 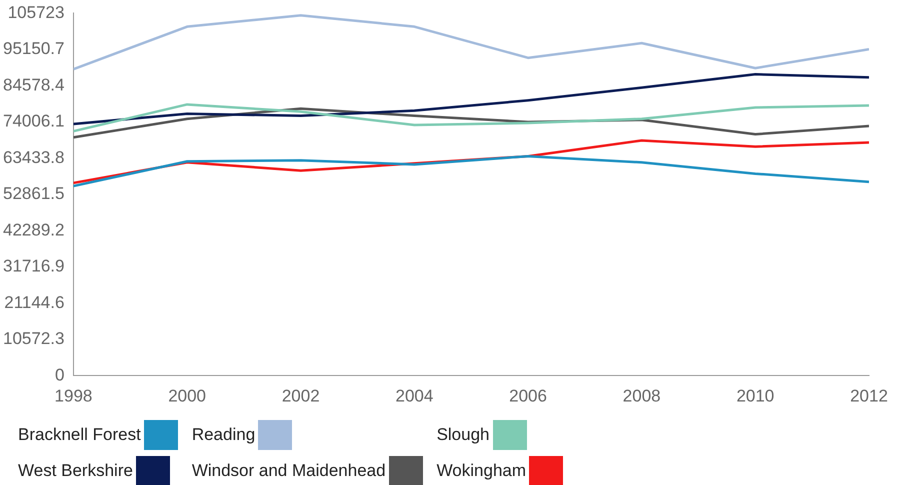 I want to click on x-tick-label: 2002, so click(x=301, y=396).